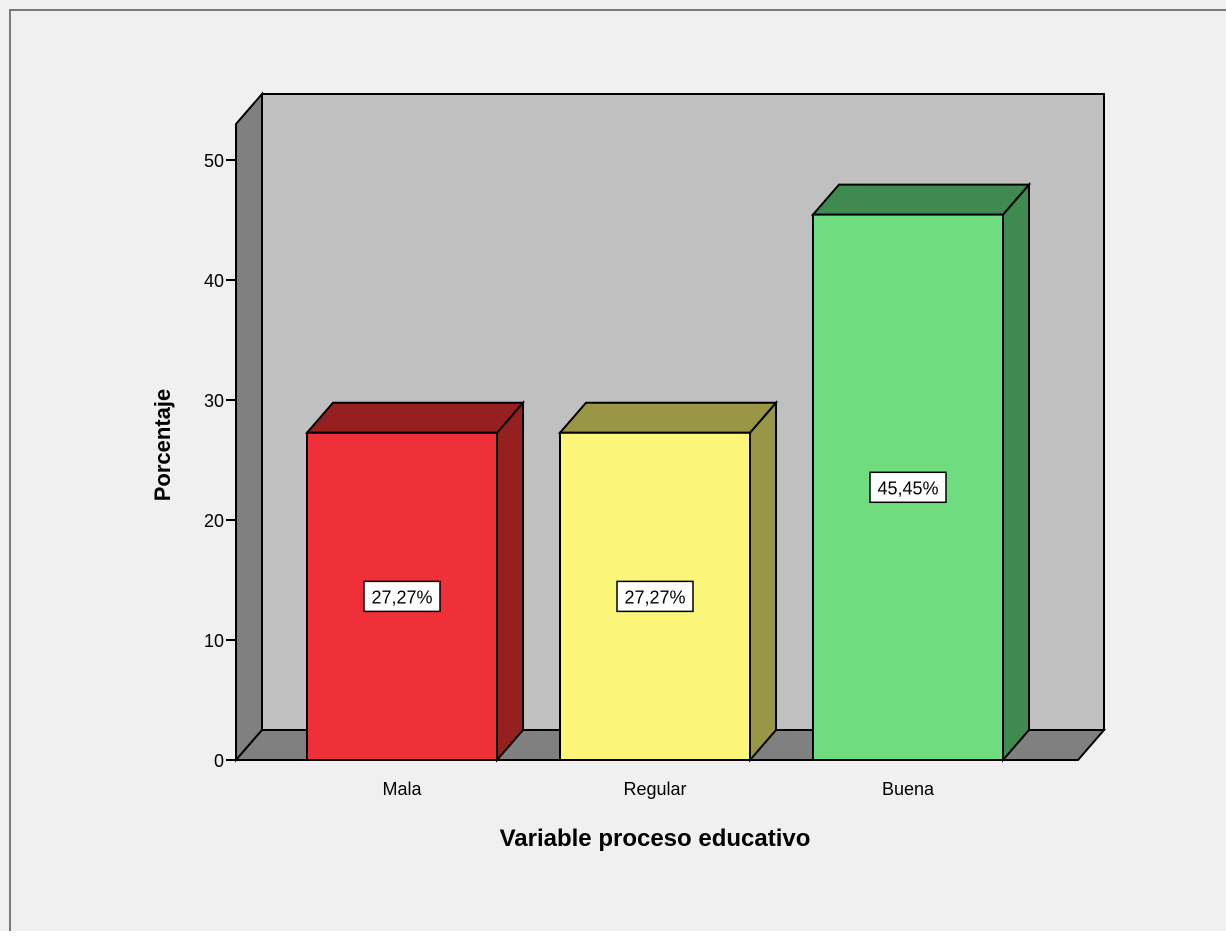 The width and height of the screenshot is (1226, 936). Describe the element at coordinates (249, 427) in the screenshot. I see `left-wall` at that location.